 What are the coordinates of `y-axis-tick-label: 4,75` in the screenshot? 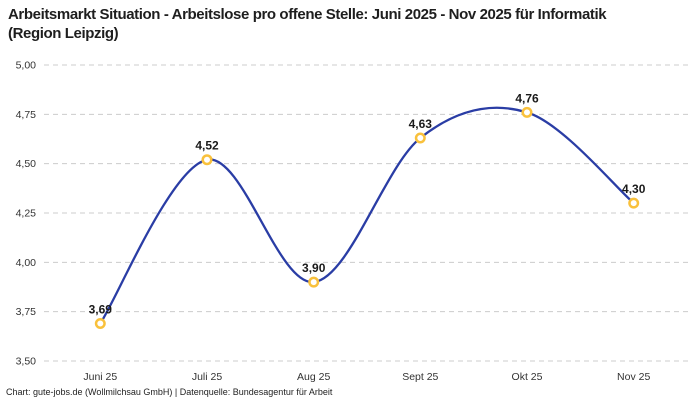 It's located at (26, 115).